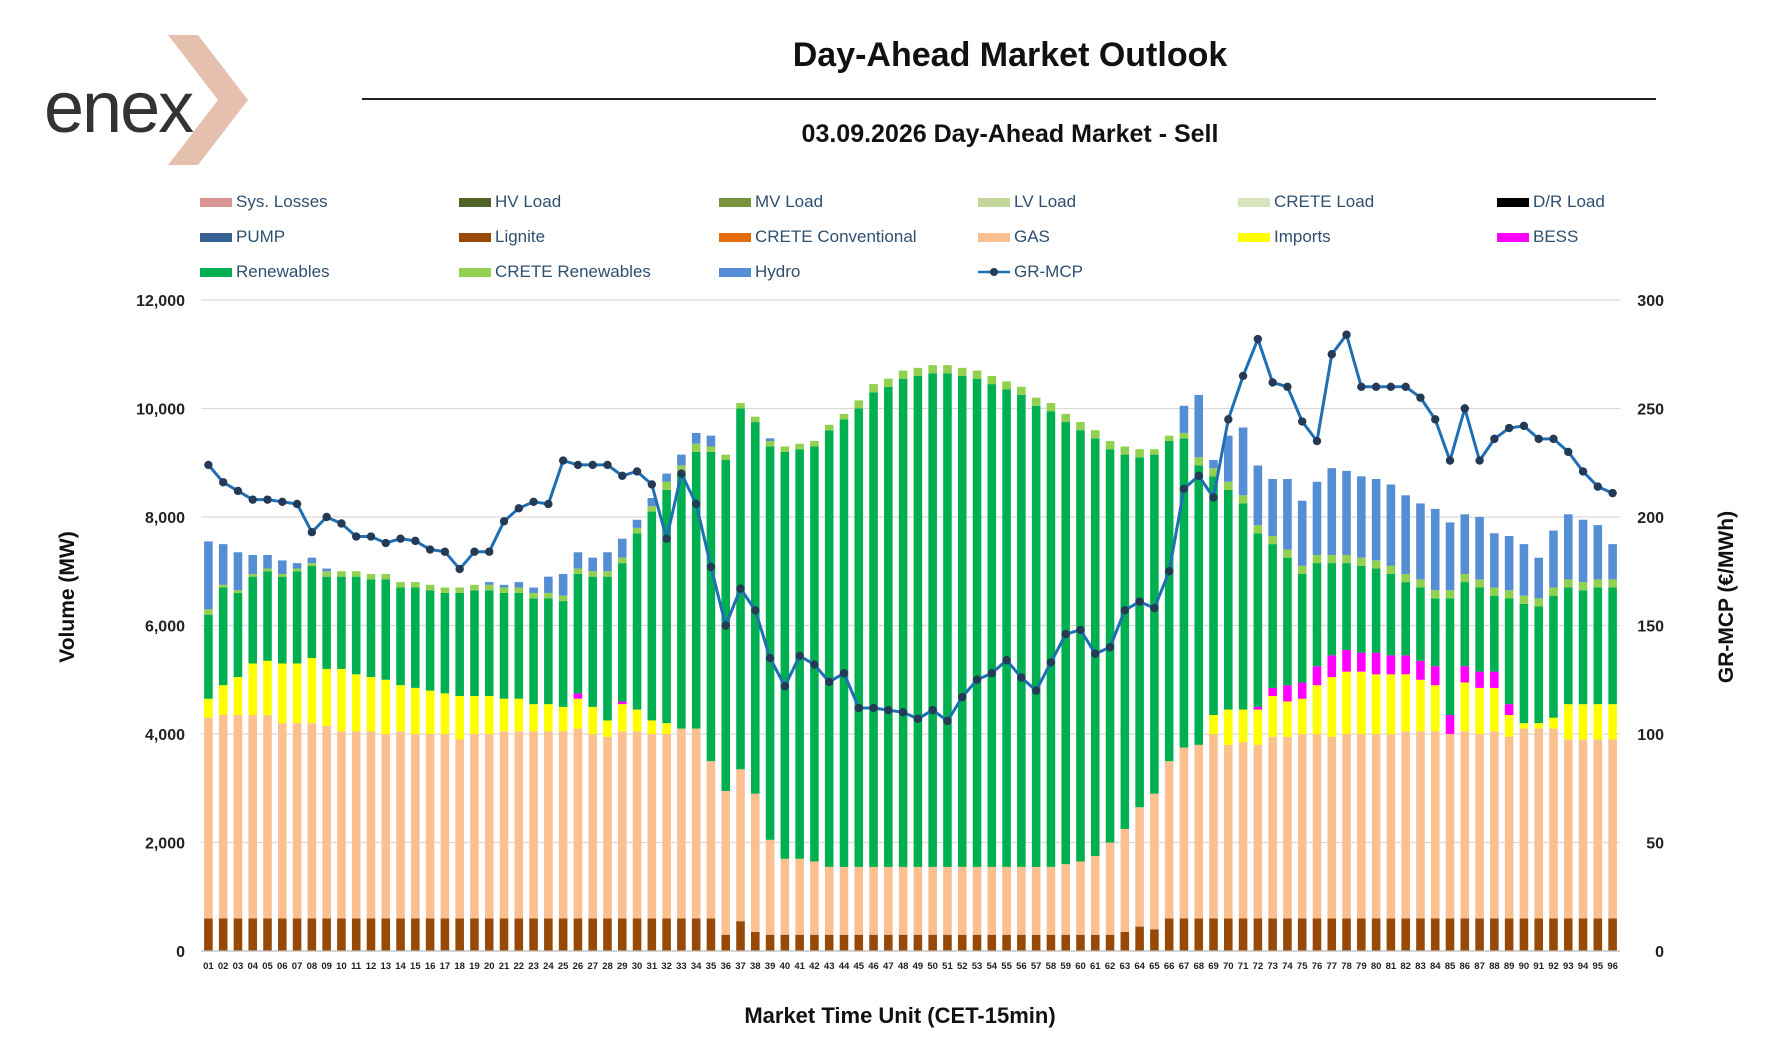 This screenshot has width=1786, height=1052. I want to click on x-tick-label: 70, so click(1228, 966).